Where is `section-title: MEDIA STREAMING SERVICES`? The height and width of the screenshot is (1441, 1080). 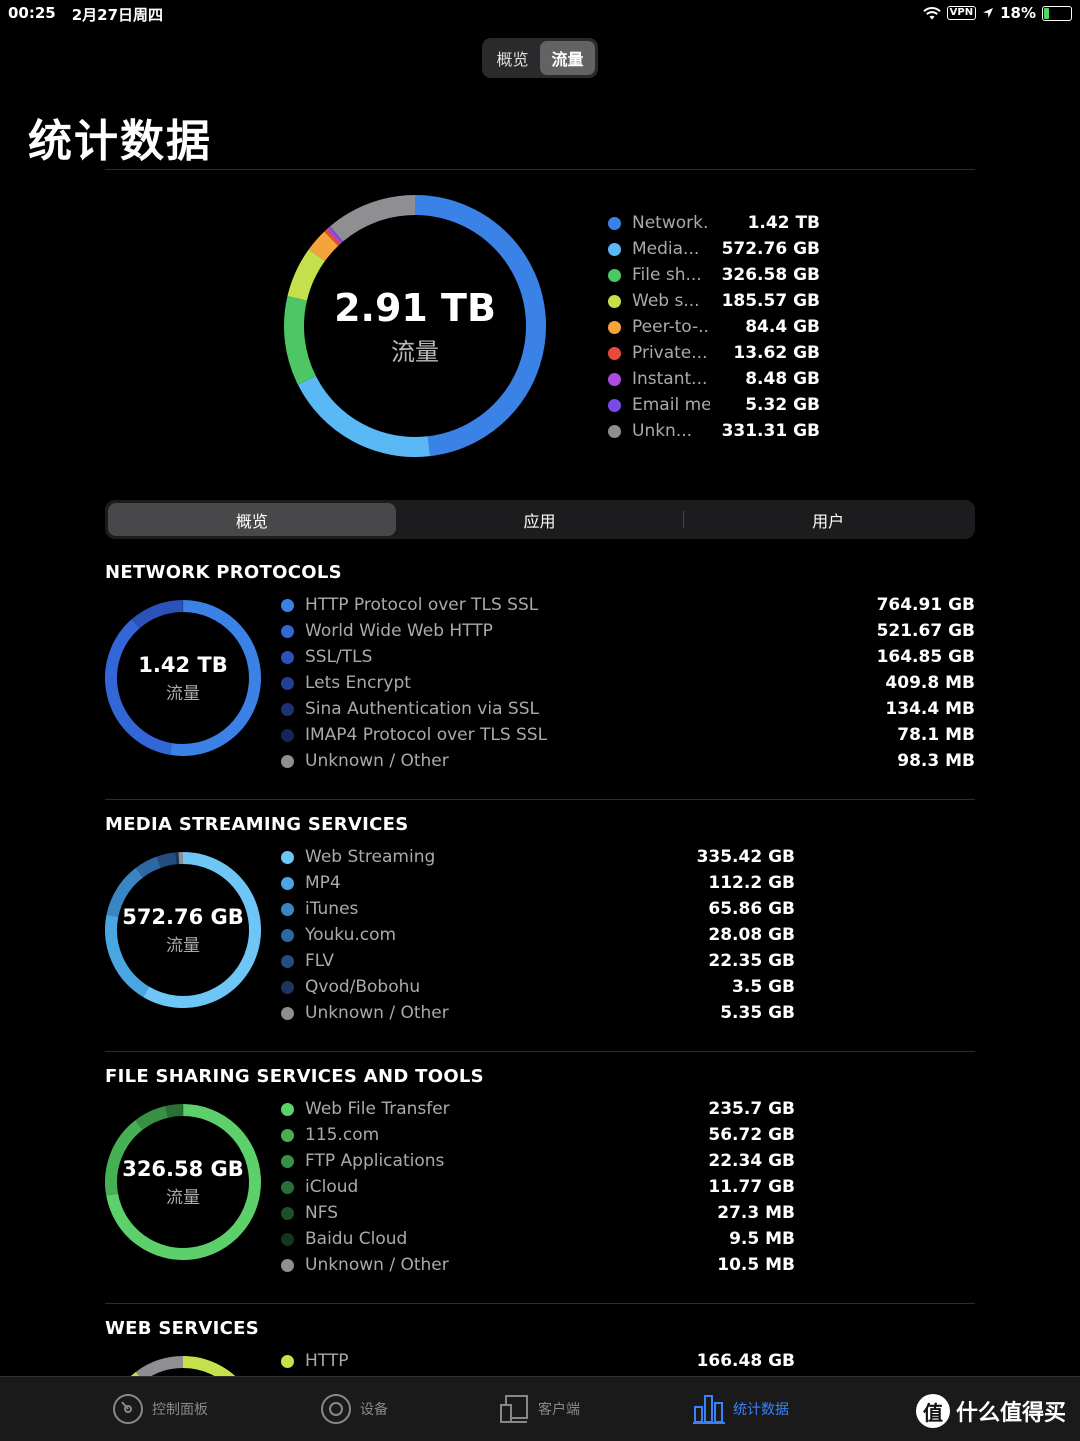
section-title: MEDIA STREAMING SERVICES is located at coordinates (257, 824).